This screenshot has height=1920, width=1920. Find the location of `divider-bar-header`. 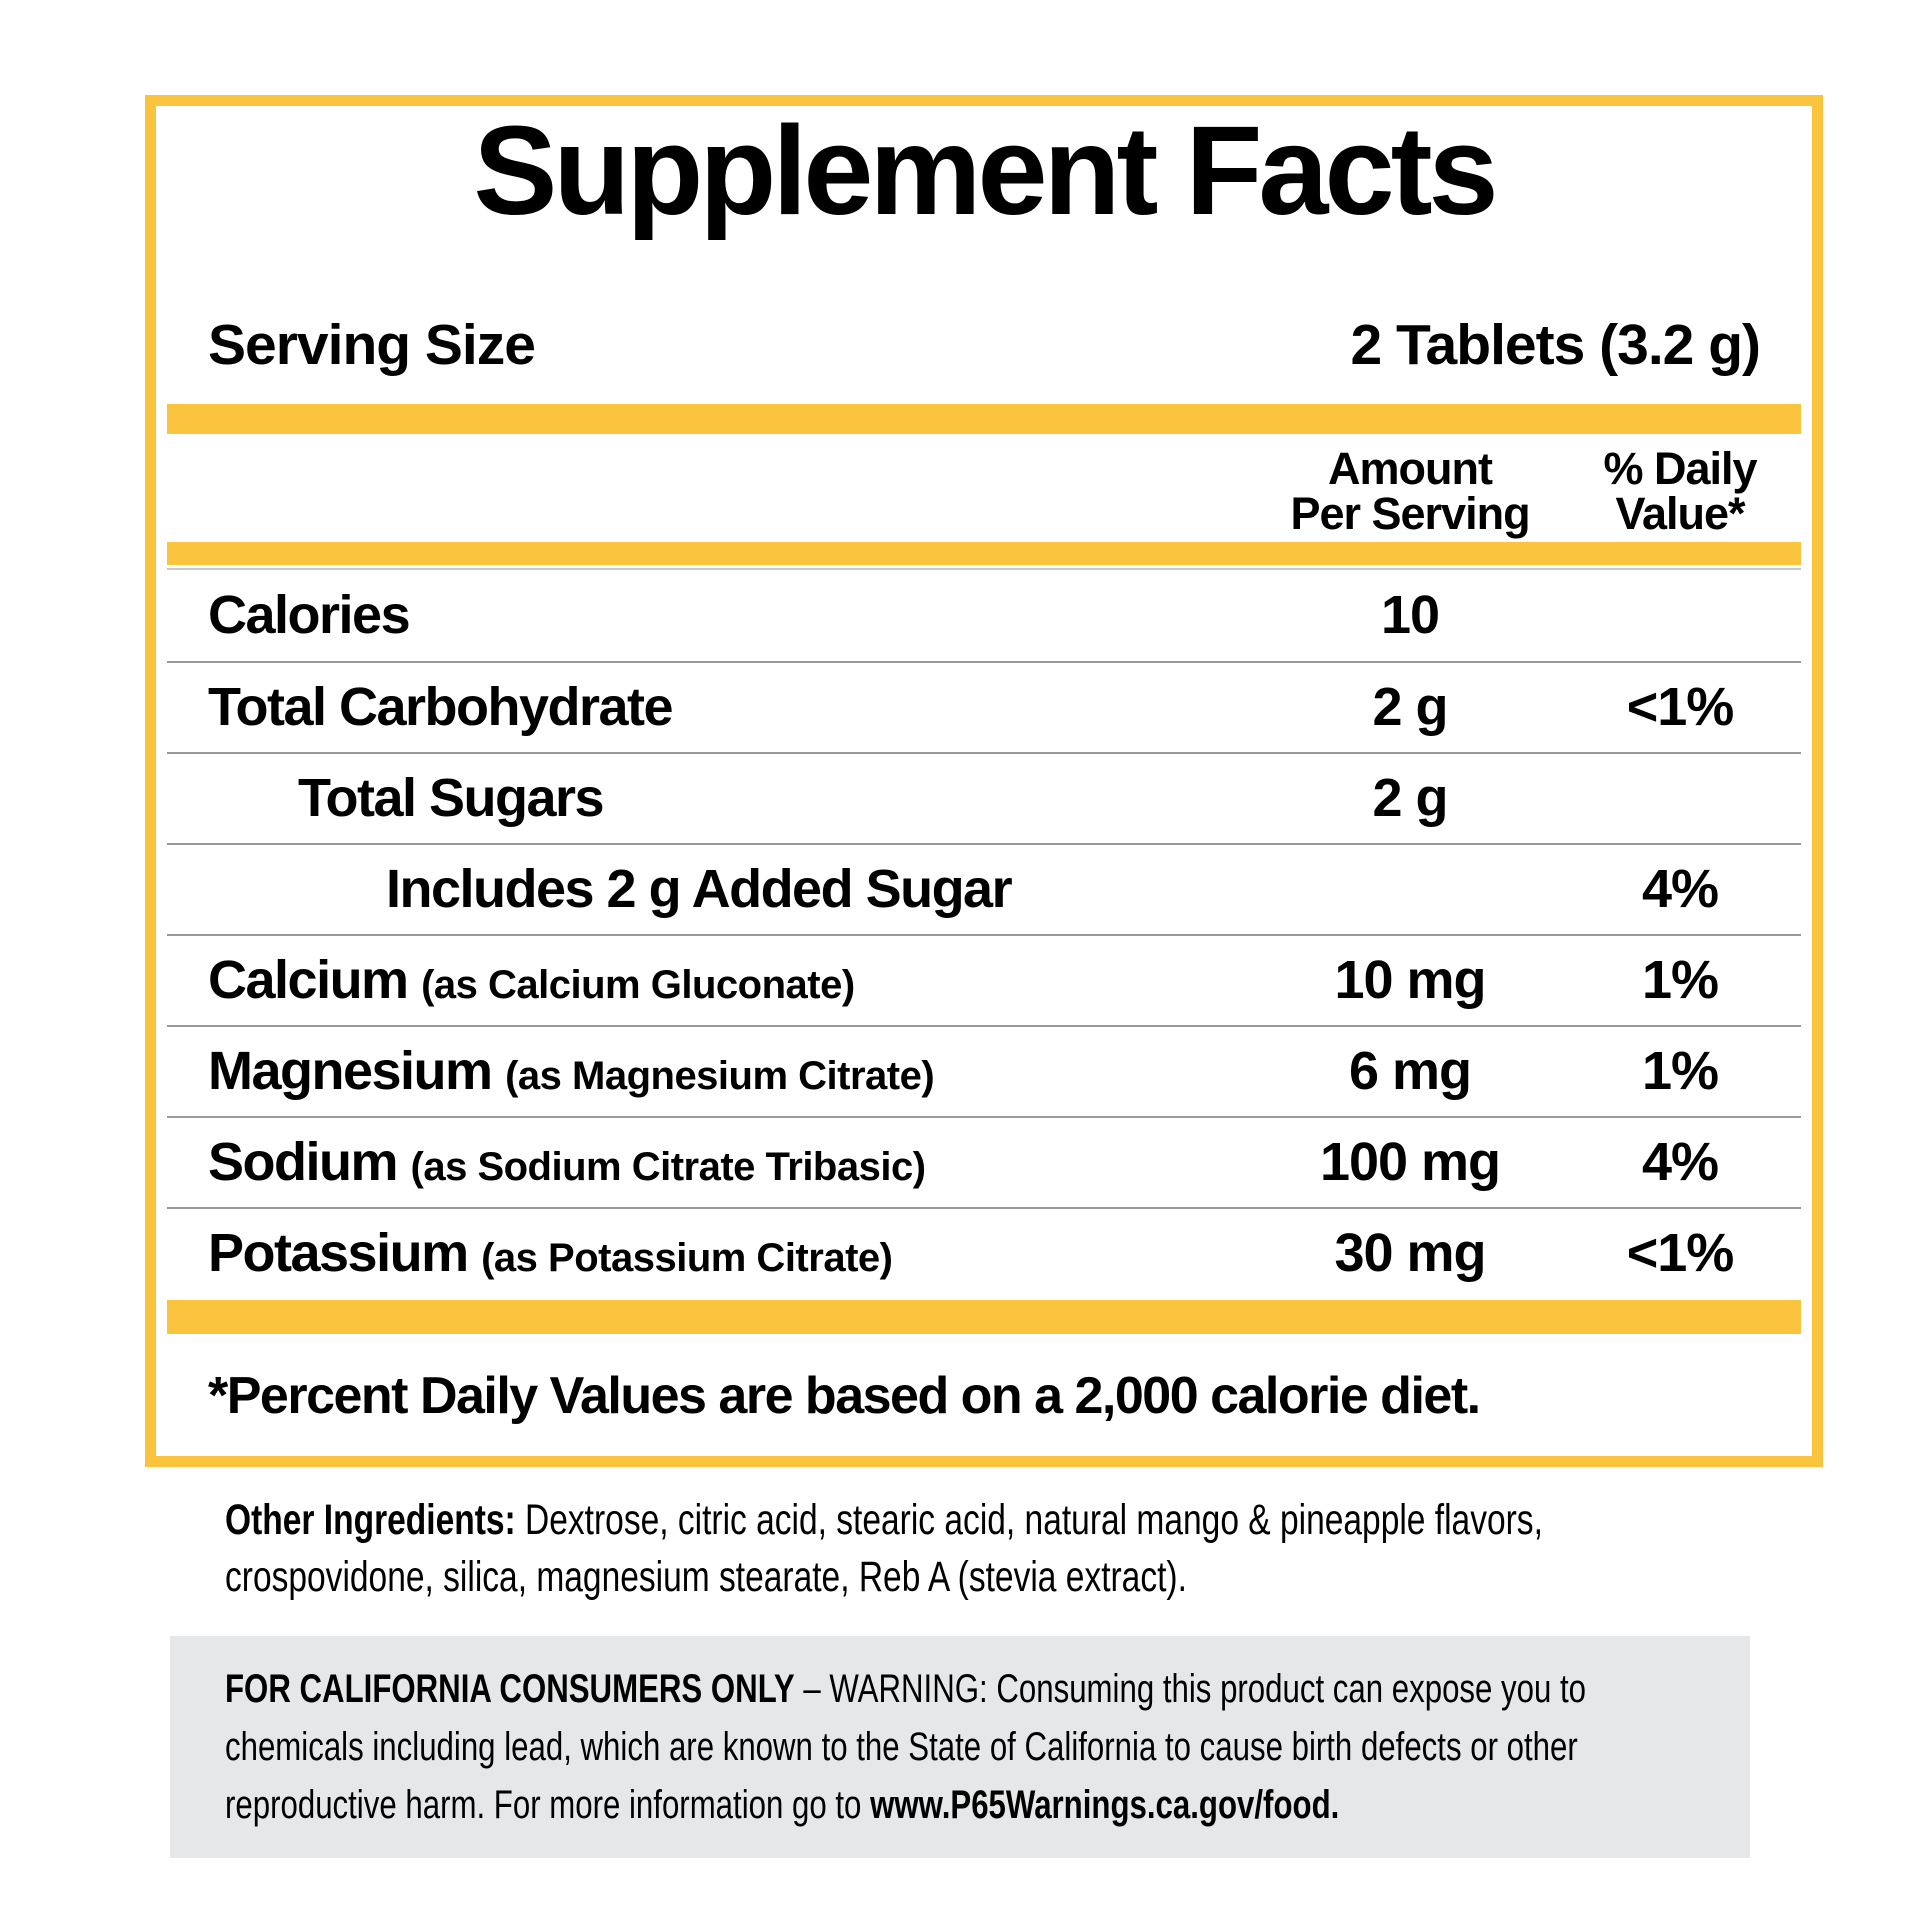

divider-bar-header is located at coordinates (984, 553).